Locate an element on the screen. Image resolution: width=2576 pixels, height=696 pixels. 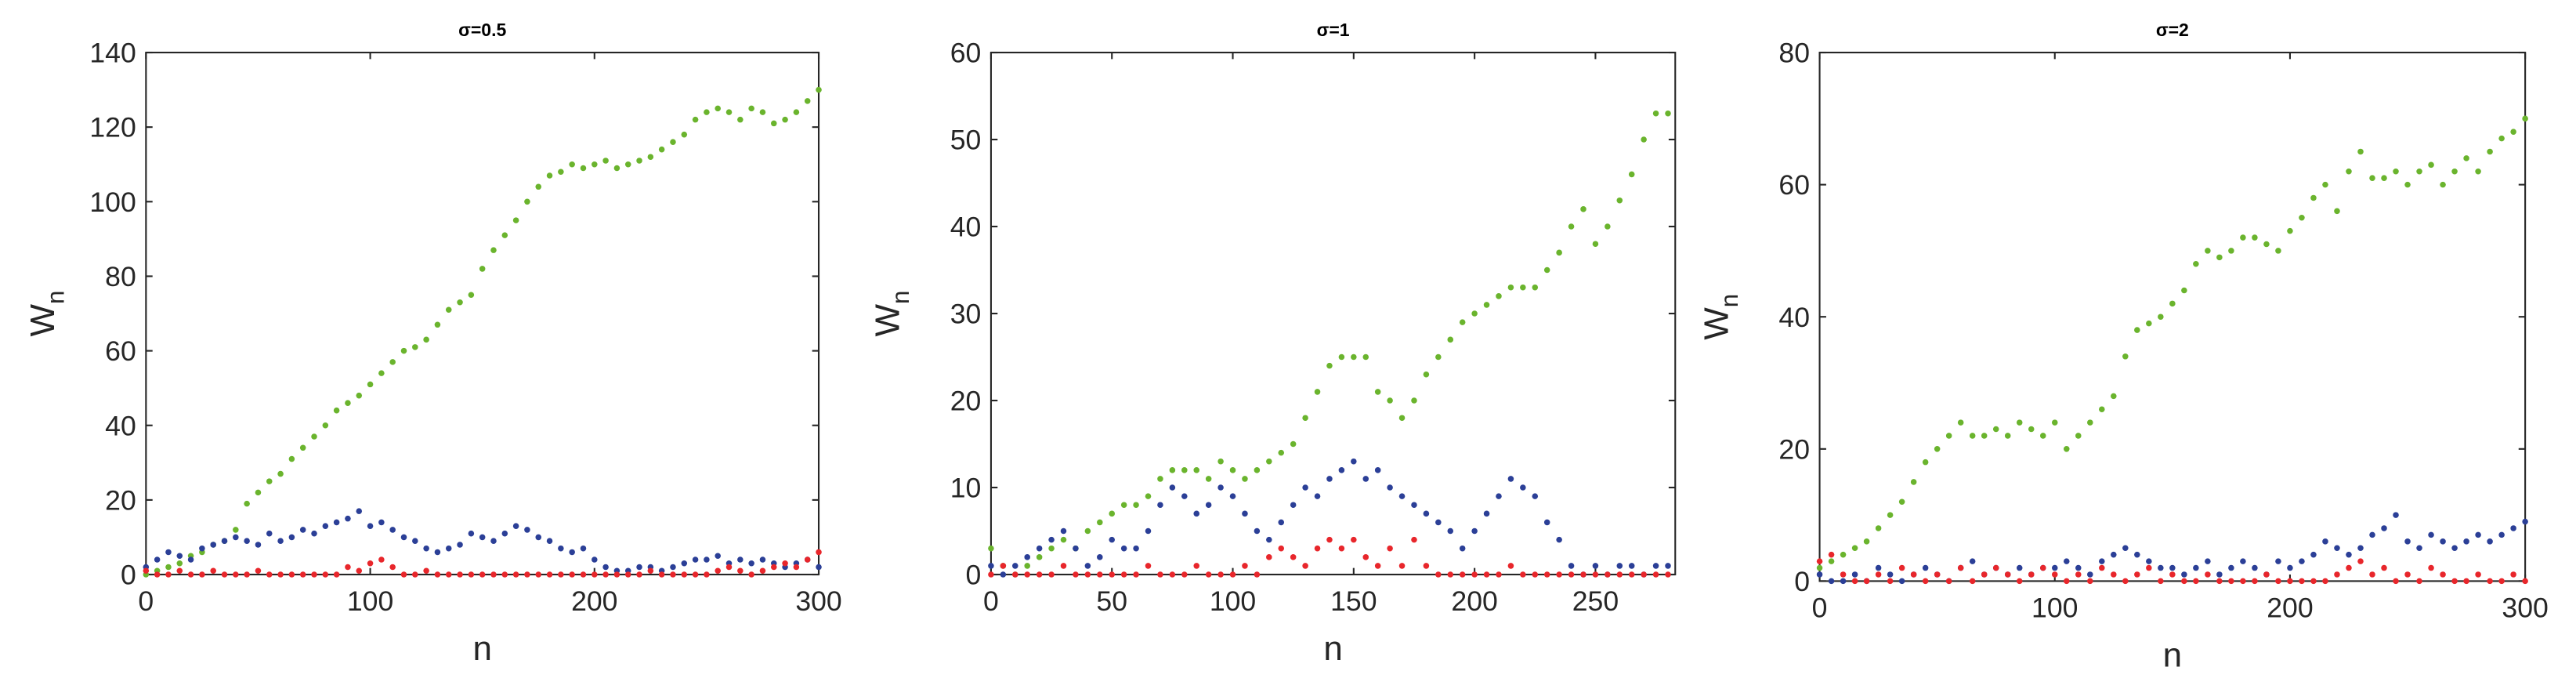
x-tick-label: 0 is located at coordinates (1820, 607).